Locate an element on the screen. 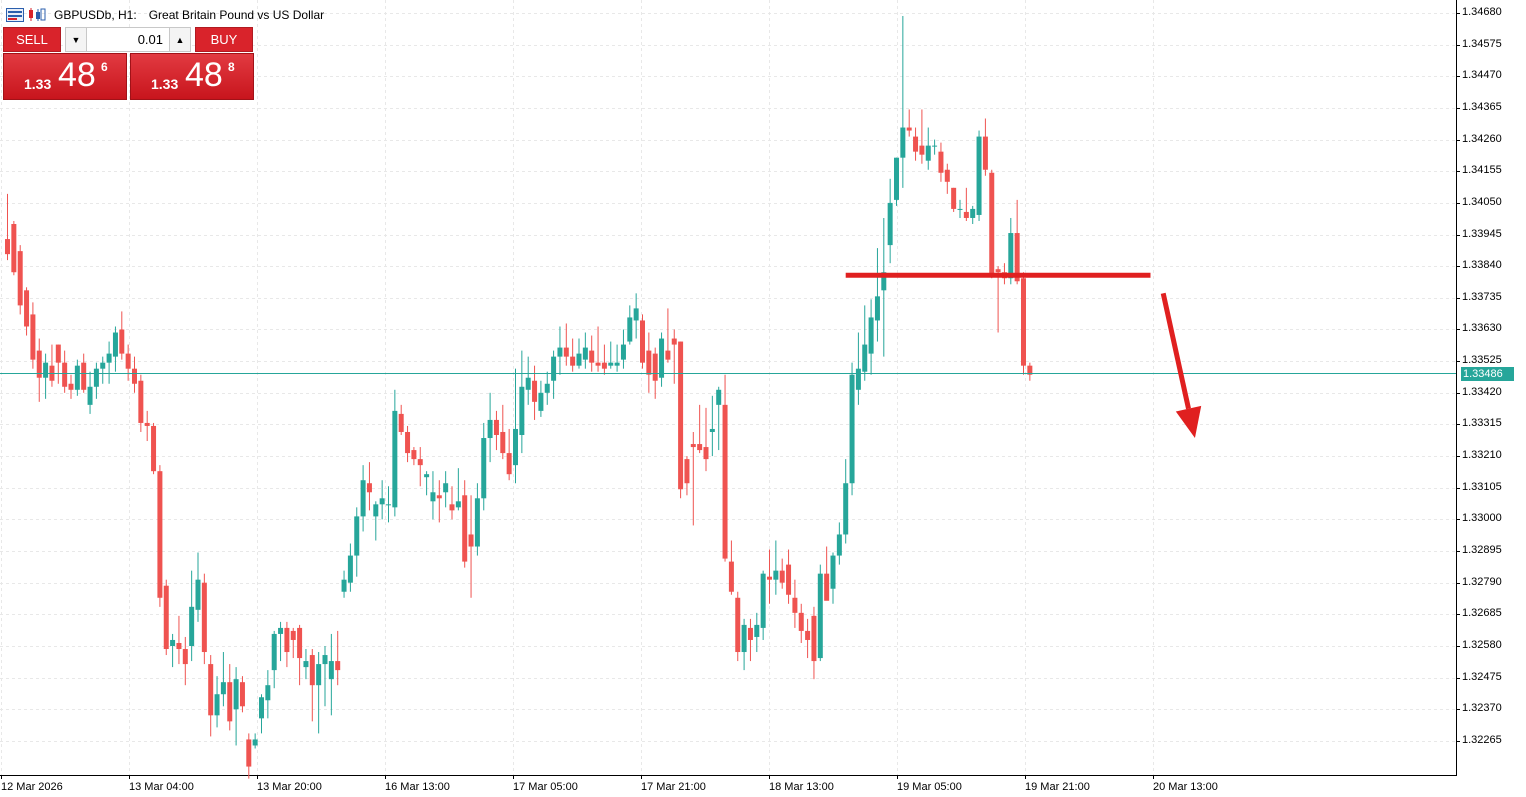 Image resolution: width=1526 pixels, height=797 pixels. price-tick-label: 1.34155 is located at coordinates (1482, 170).